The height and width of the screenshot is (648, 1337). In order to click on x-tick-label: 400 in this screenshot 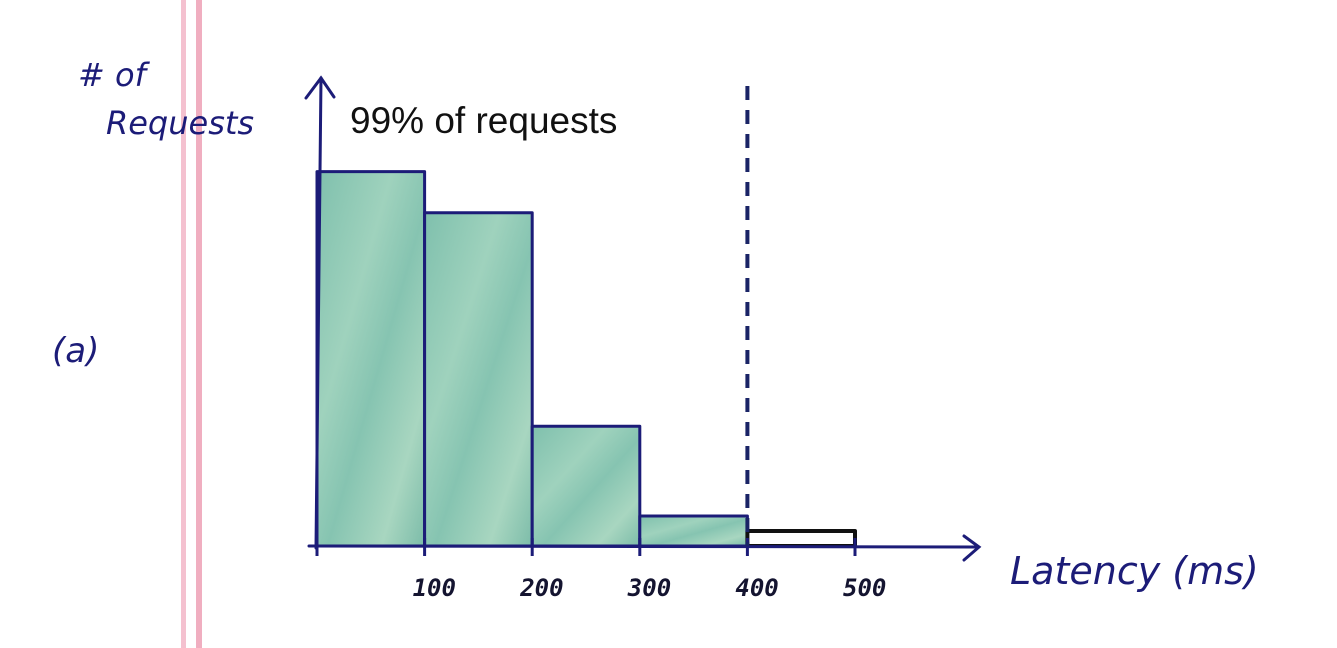, I will do `click(756, 588)`.